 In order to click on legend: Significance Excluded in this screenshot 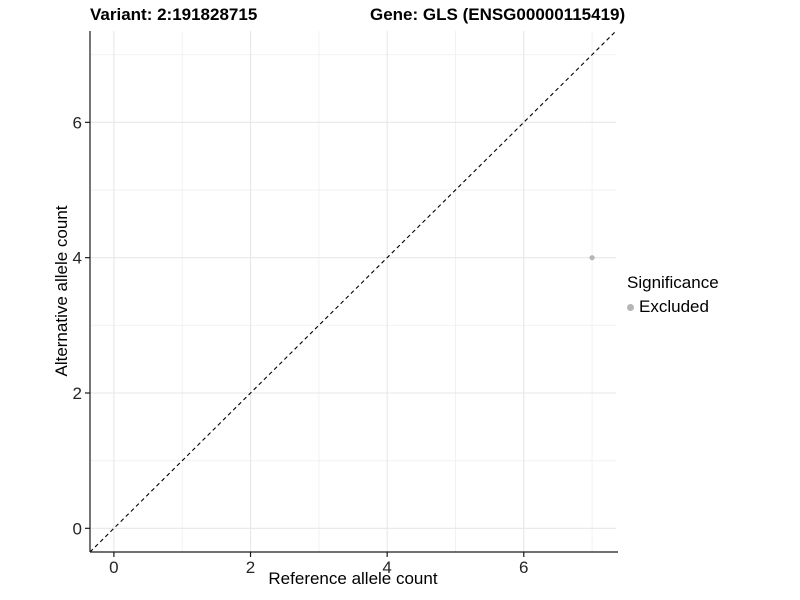, I will do `click(673, 294)`.